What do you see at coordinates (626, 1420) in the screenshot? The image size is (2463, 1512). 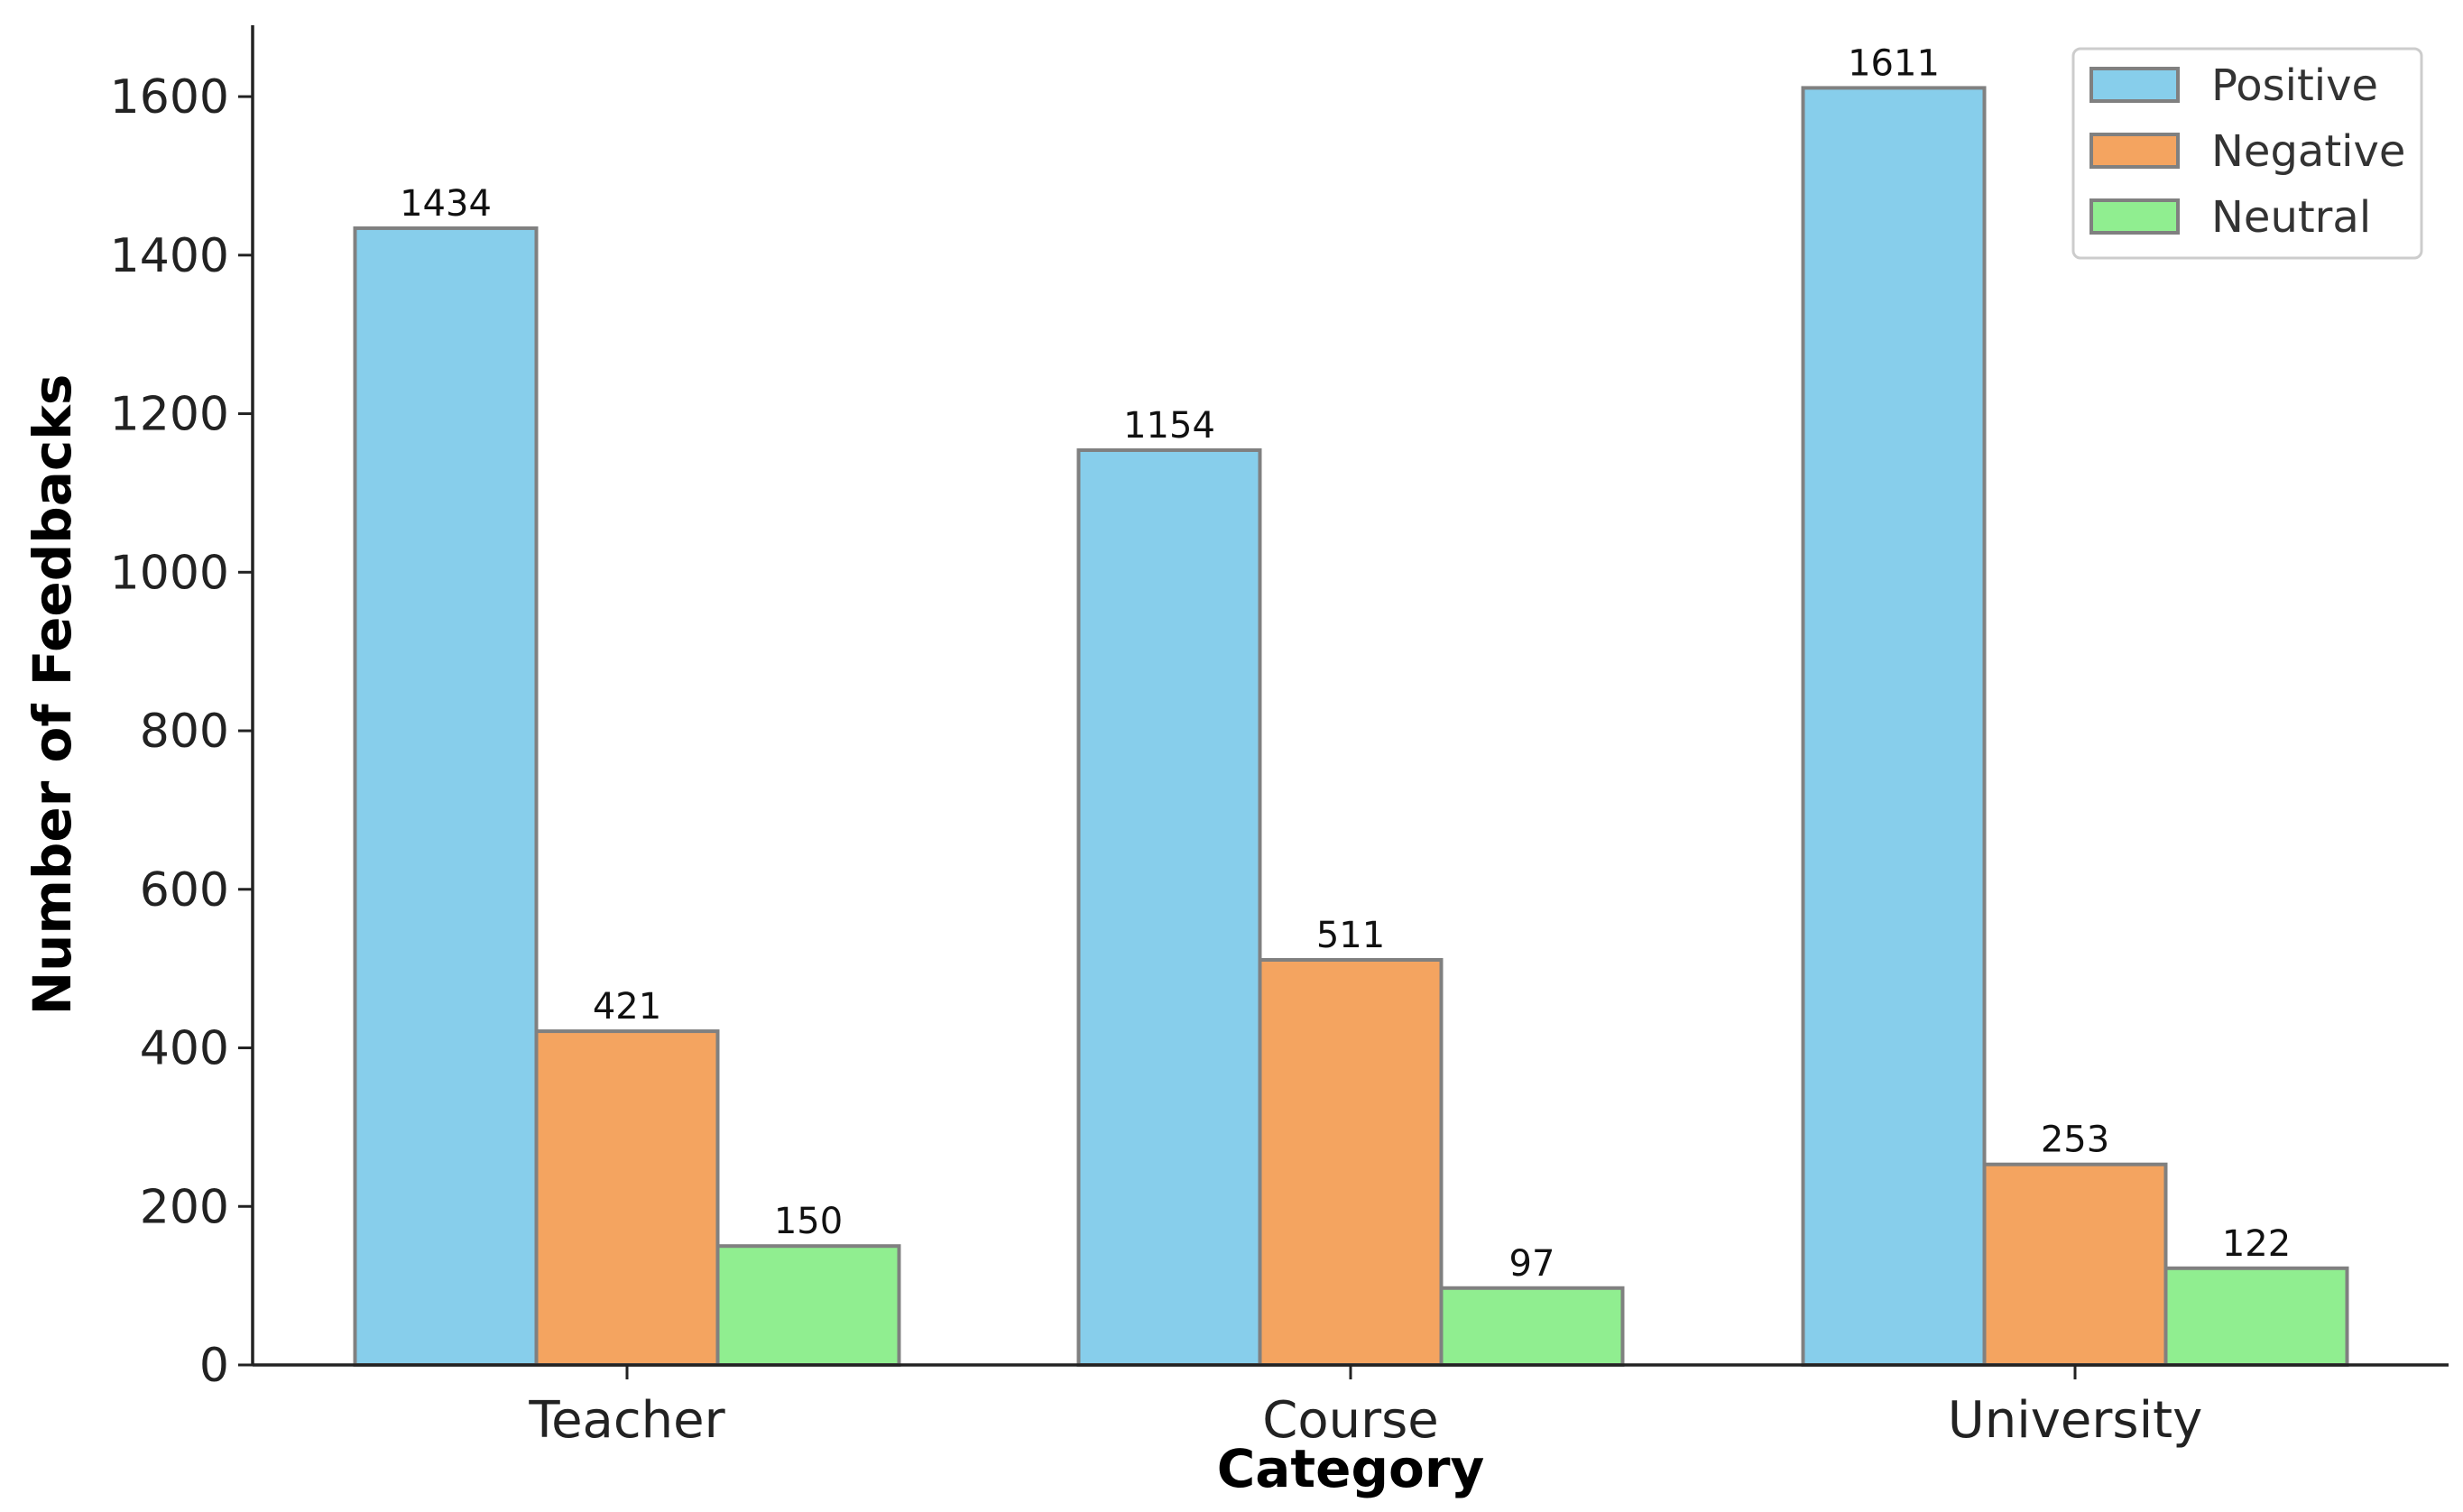 I see `x-tick-label-teacher: Teacher` at bounding box center [626, 1420].